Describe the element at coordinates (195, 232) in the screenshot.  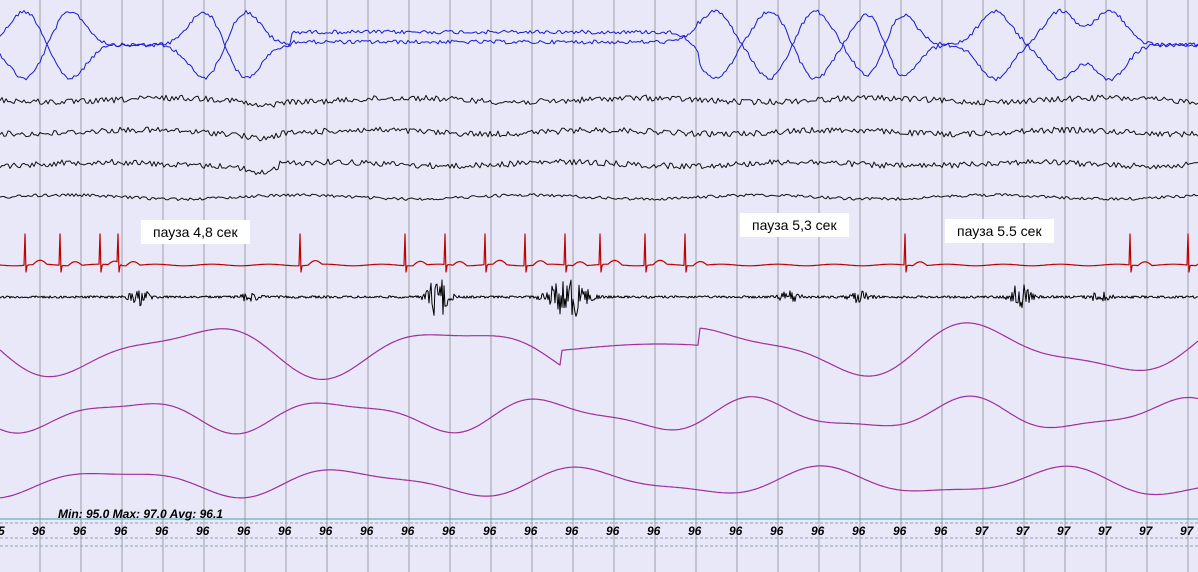
I see `pause-annotation-1: пауза 4,8 сек` at that location.